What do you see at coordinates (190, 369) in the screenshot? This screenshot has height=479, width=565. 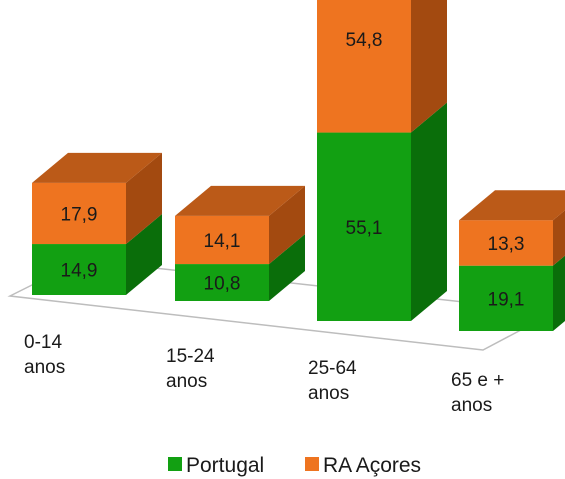 I see `category-label: 15-24 anos` at bounding box center [190, 369].